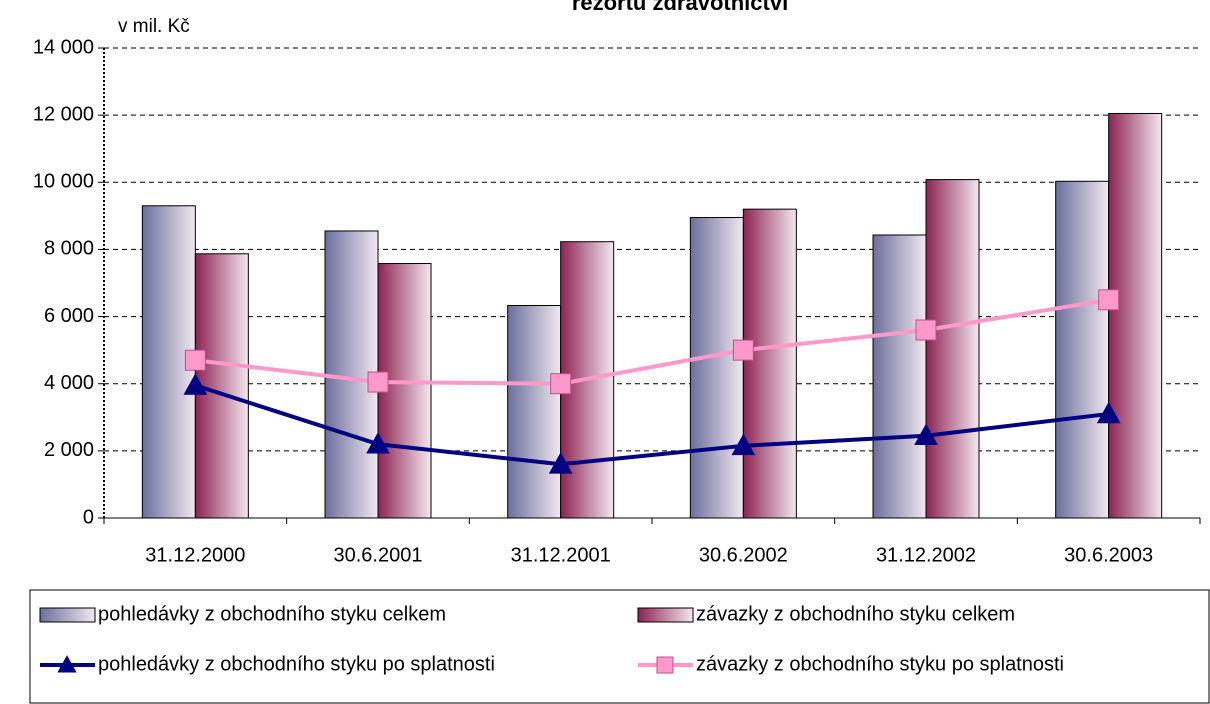 The height and width of the screenshot is (704, 1210). I want to click on y-tick-label: 10 000, so click(63, 182).